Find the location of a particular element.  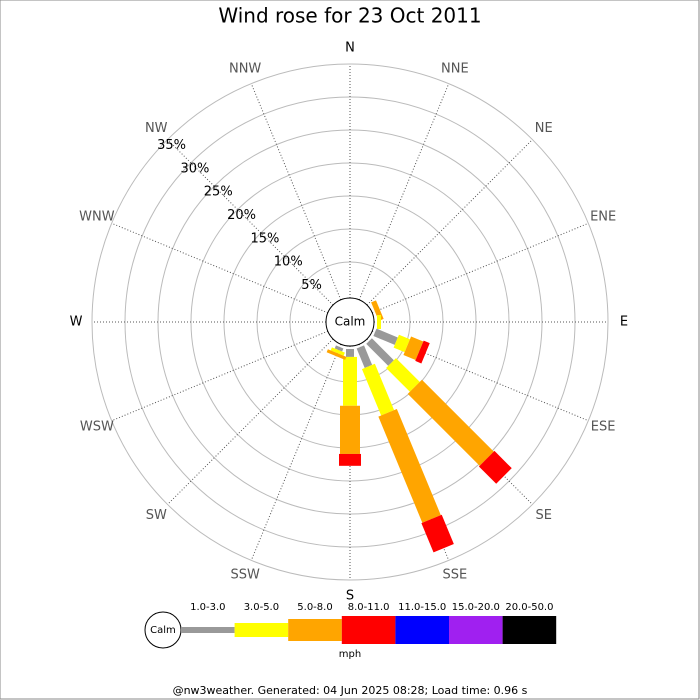

r-tick-label: 35% is located at coordinates (171, 145).